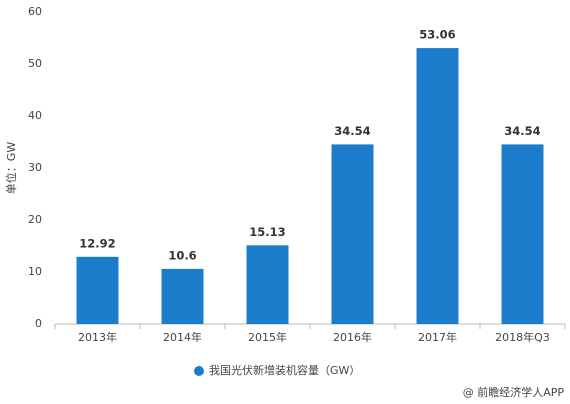 This screenshot has height=404, width=570. I want to click on value-label: 15.13, so click(267, 232).